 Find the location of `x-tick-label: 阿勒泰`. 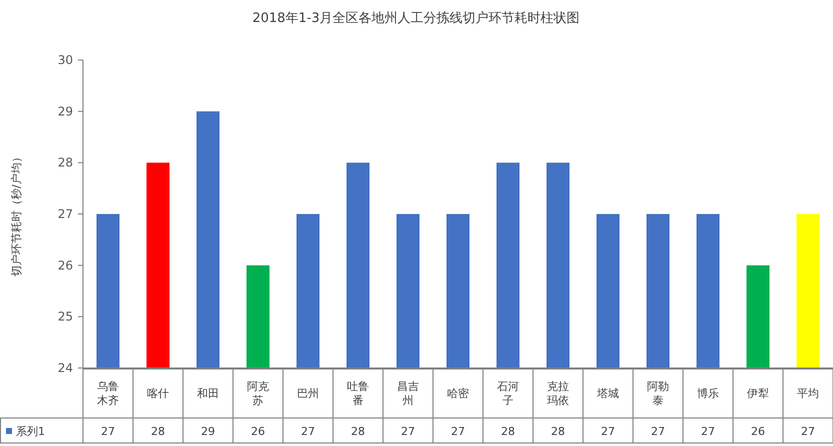

x-tick-label: 阿勒泰 is located at coordinates (658, 393).